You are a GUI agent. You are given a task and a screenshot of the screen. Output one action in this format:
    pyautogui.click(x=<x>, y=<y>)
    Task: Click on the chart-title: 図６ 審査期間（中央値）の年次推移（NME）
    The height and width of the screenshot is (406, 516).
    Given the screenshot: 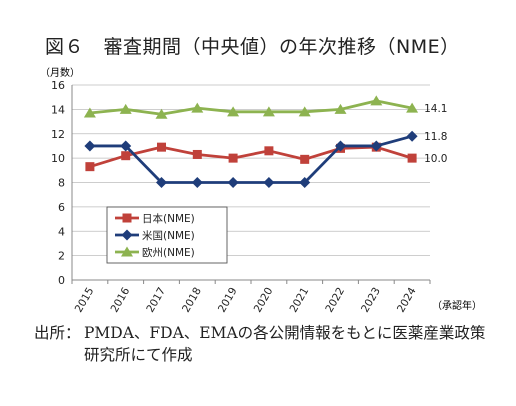 What is the action you would take?
    pyautogui.click(x=252, y=47)
    